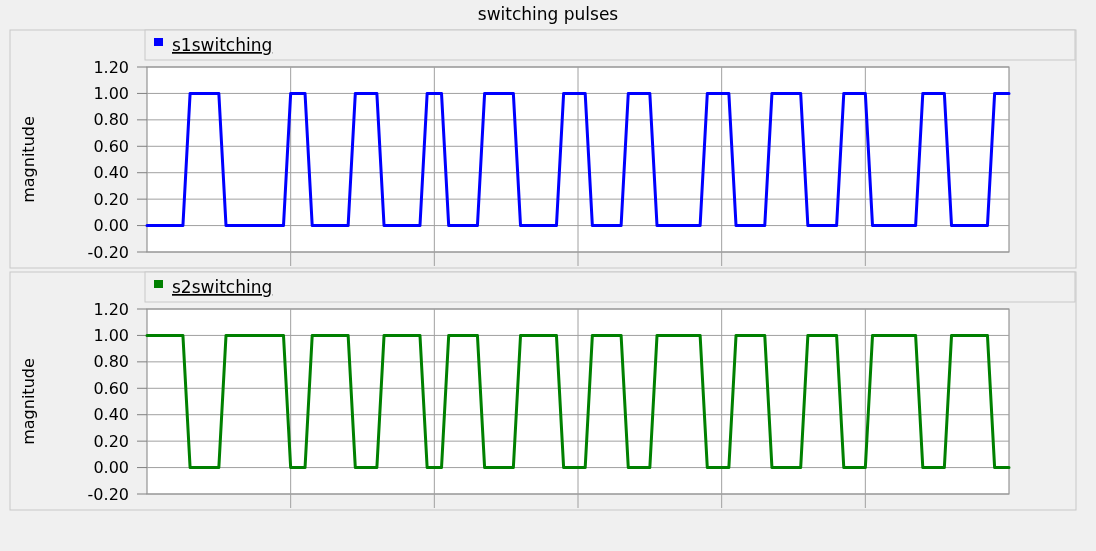  Describe the element at coordinates (222, 45) in the screenshot. I see `legend-label: s1switching` at that location.